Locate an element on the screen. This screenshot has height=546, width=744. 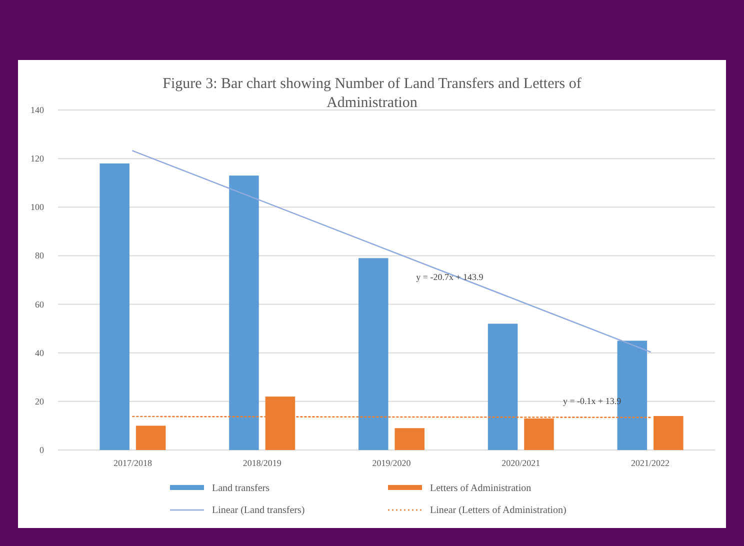
x-tick-label: 2020/2021 is located at coordinates (521, 463).